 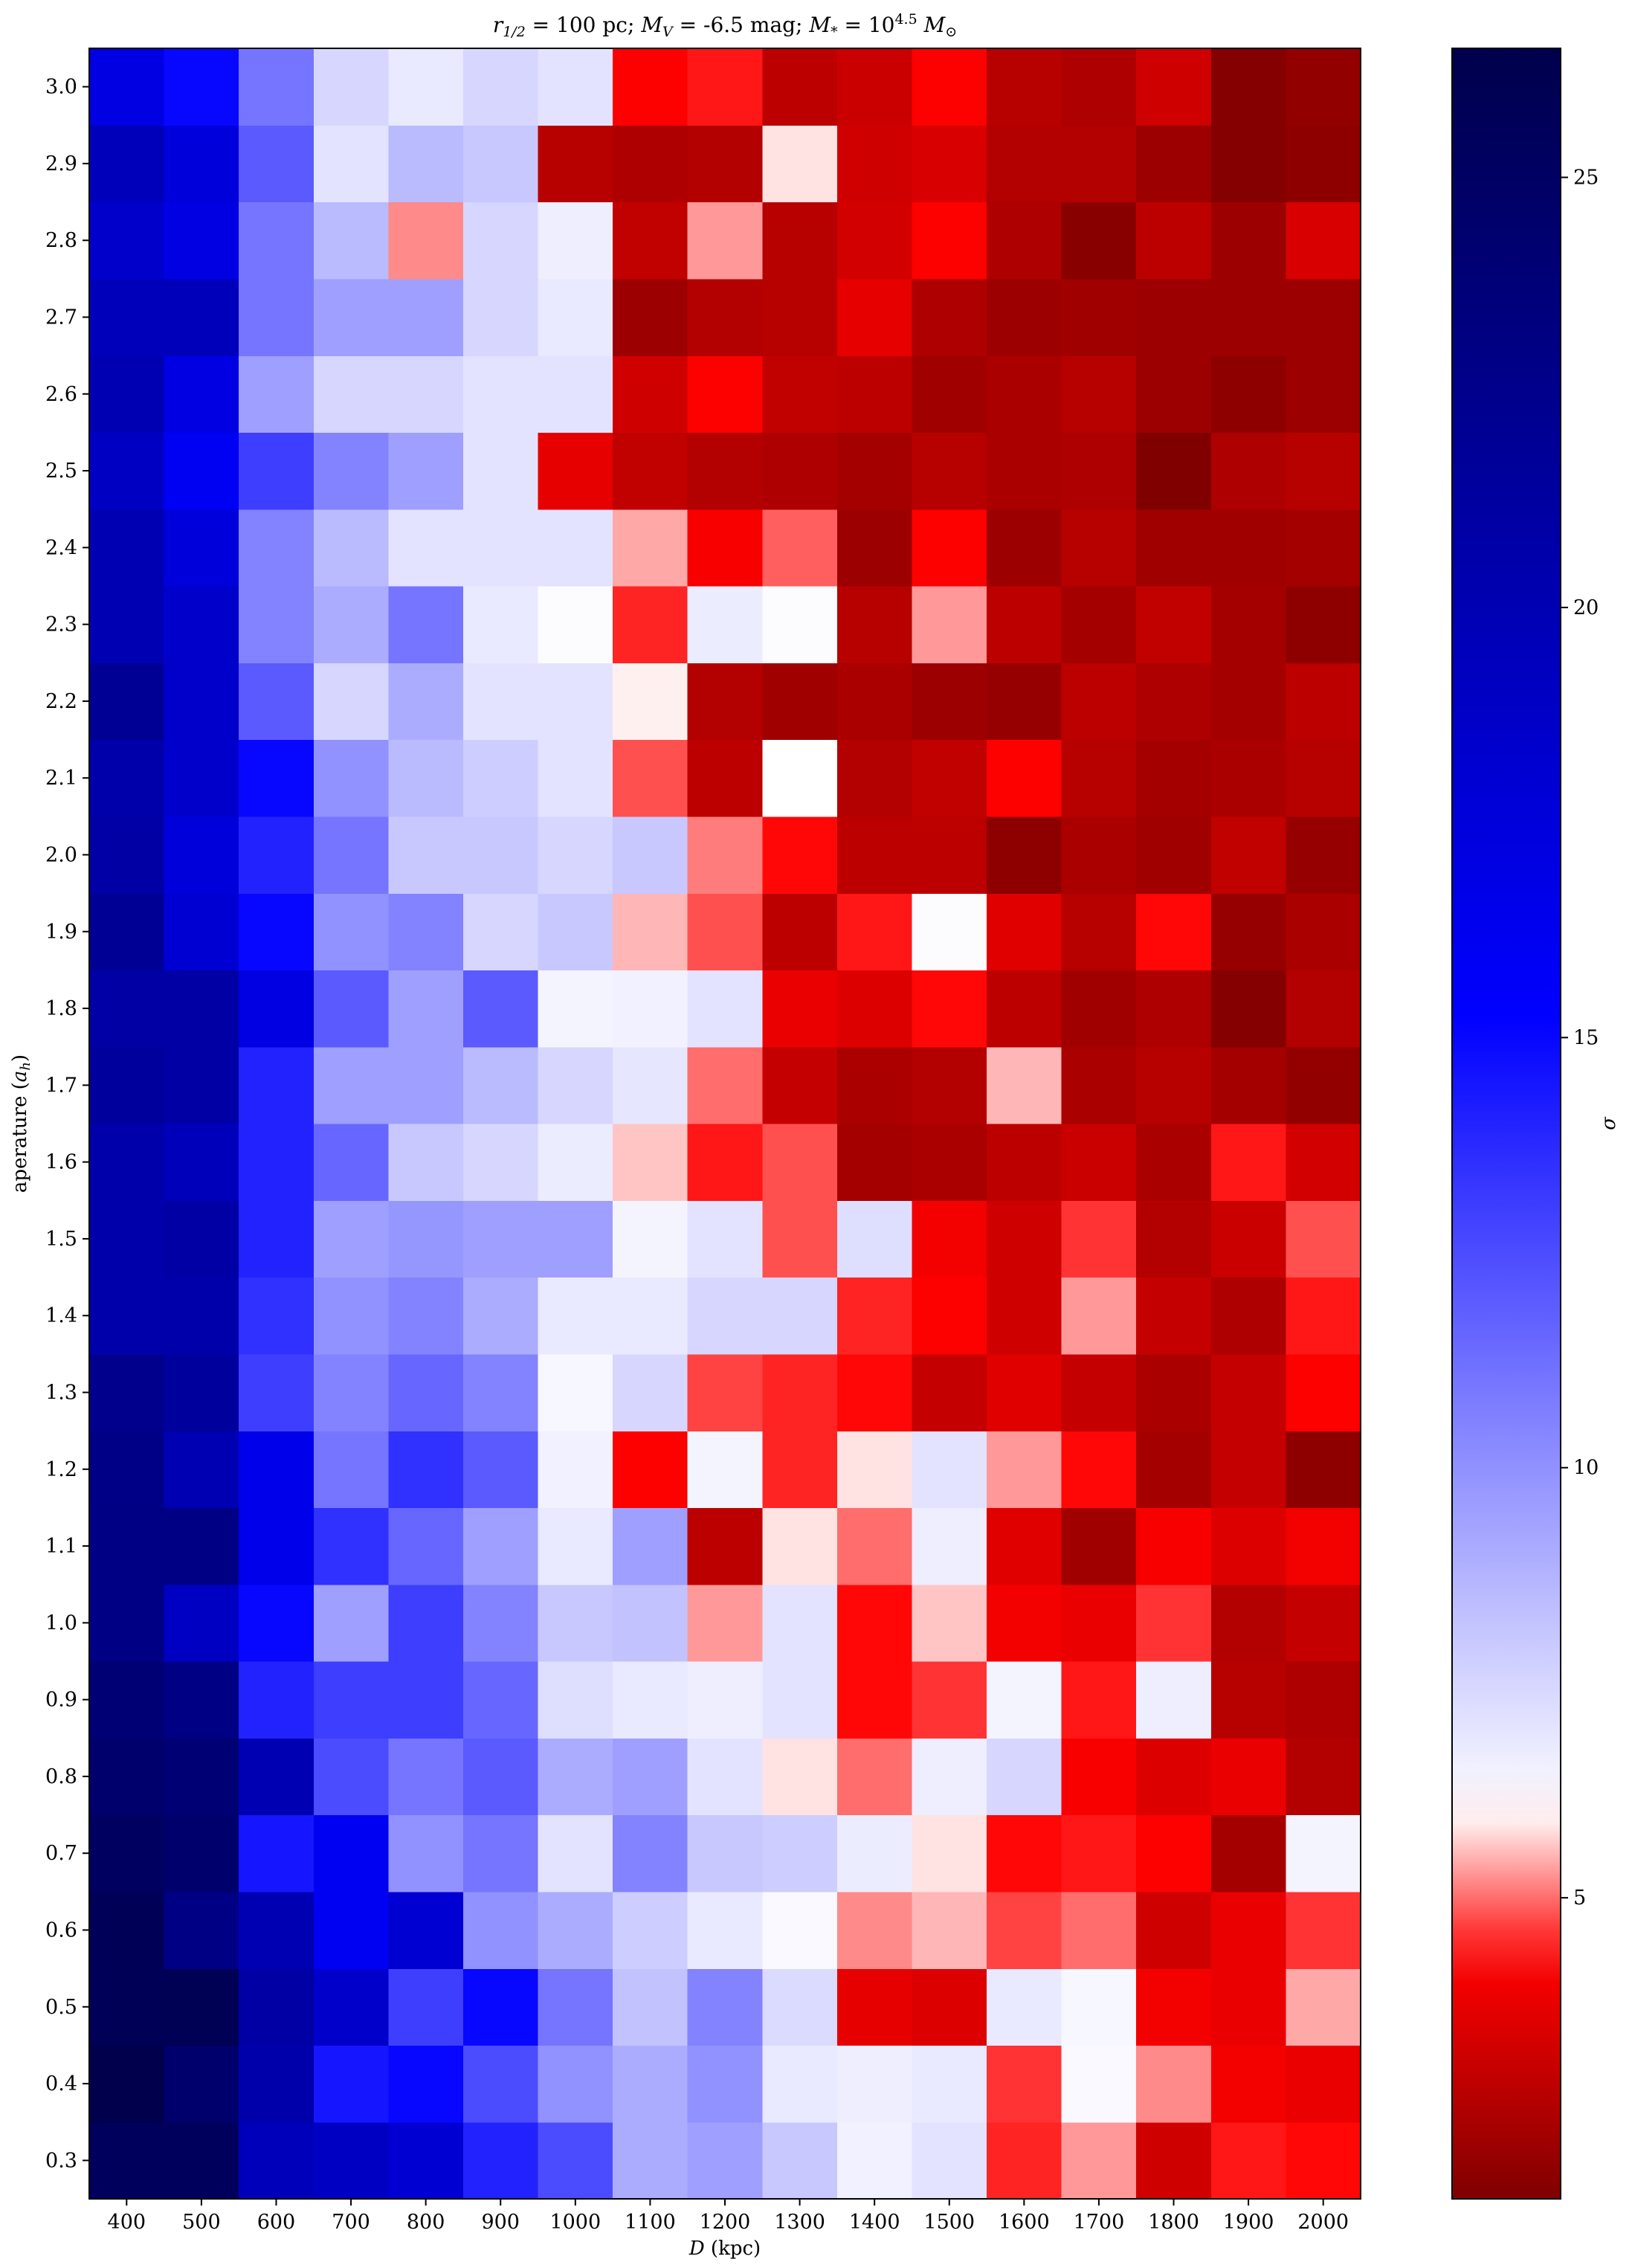 I want to click on x-tick-label: 1800, so click(x=1173, y=2222).